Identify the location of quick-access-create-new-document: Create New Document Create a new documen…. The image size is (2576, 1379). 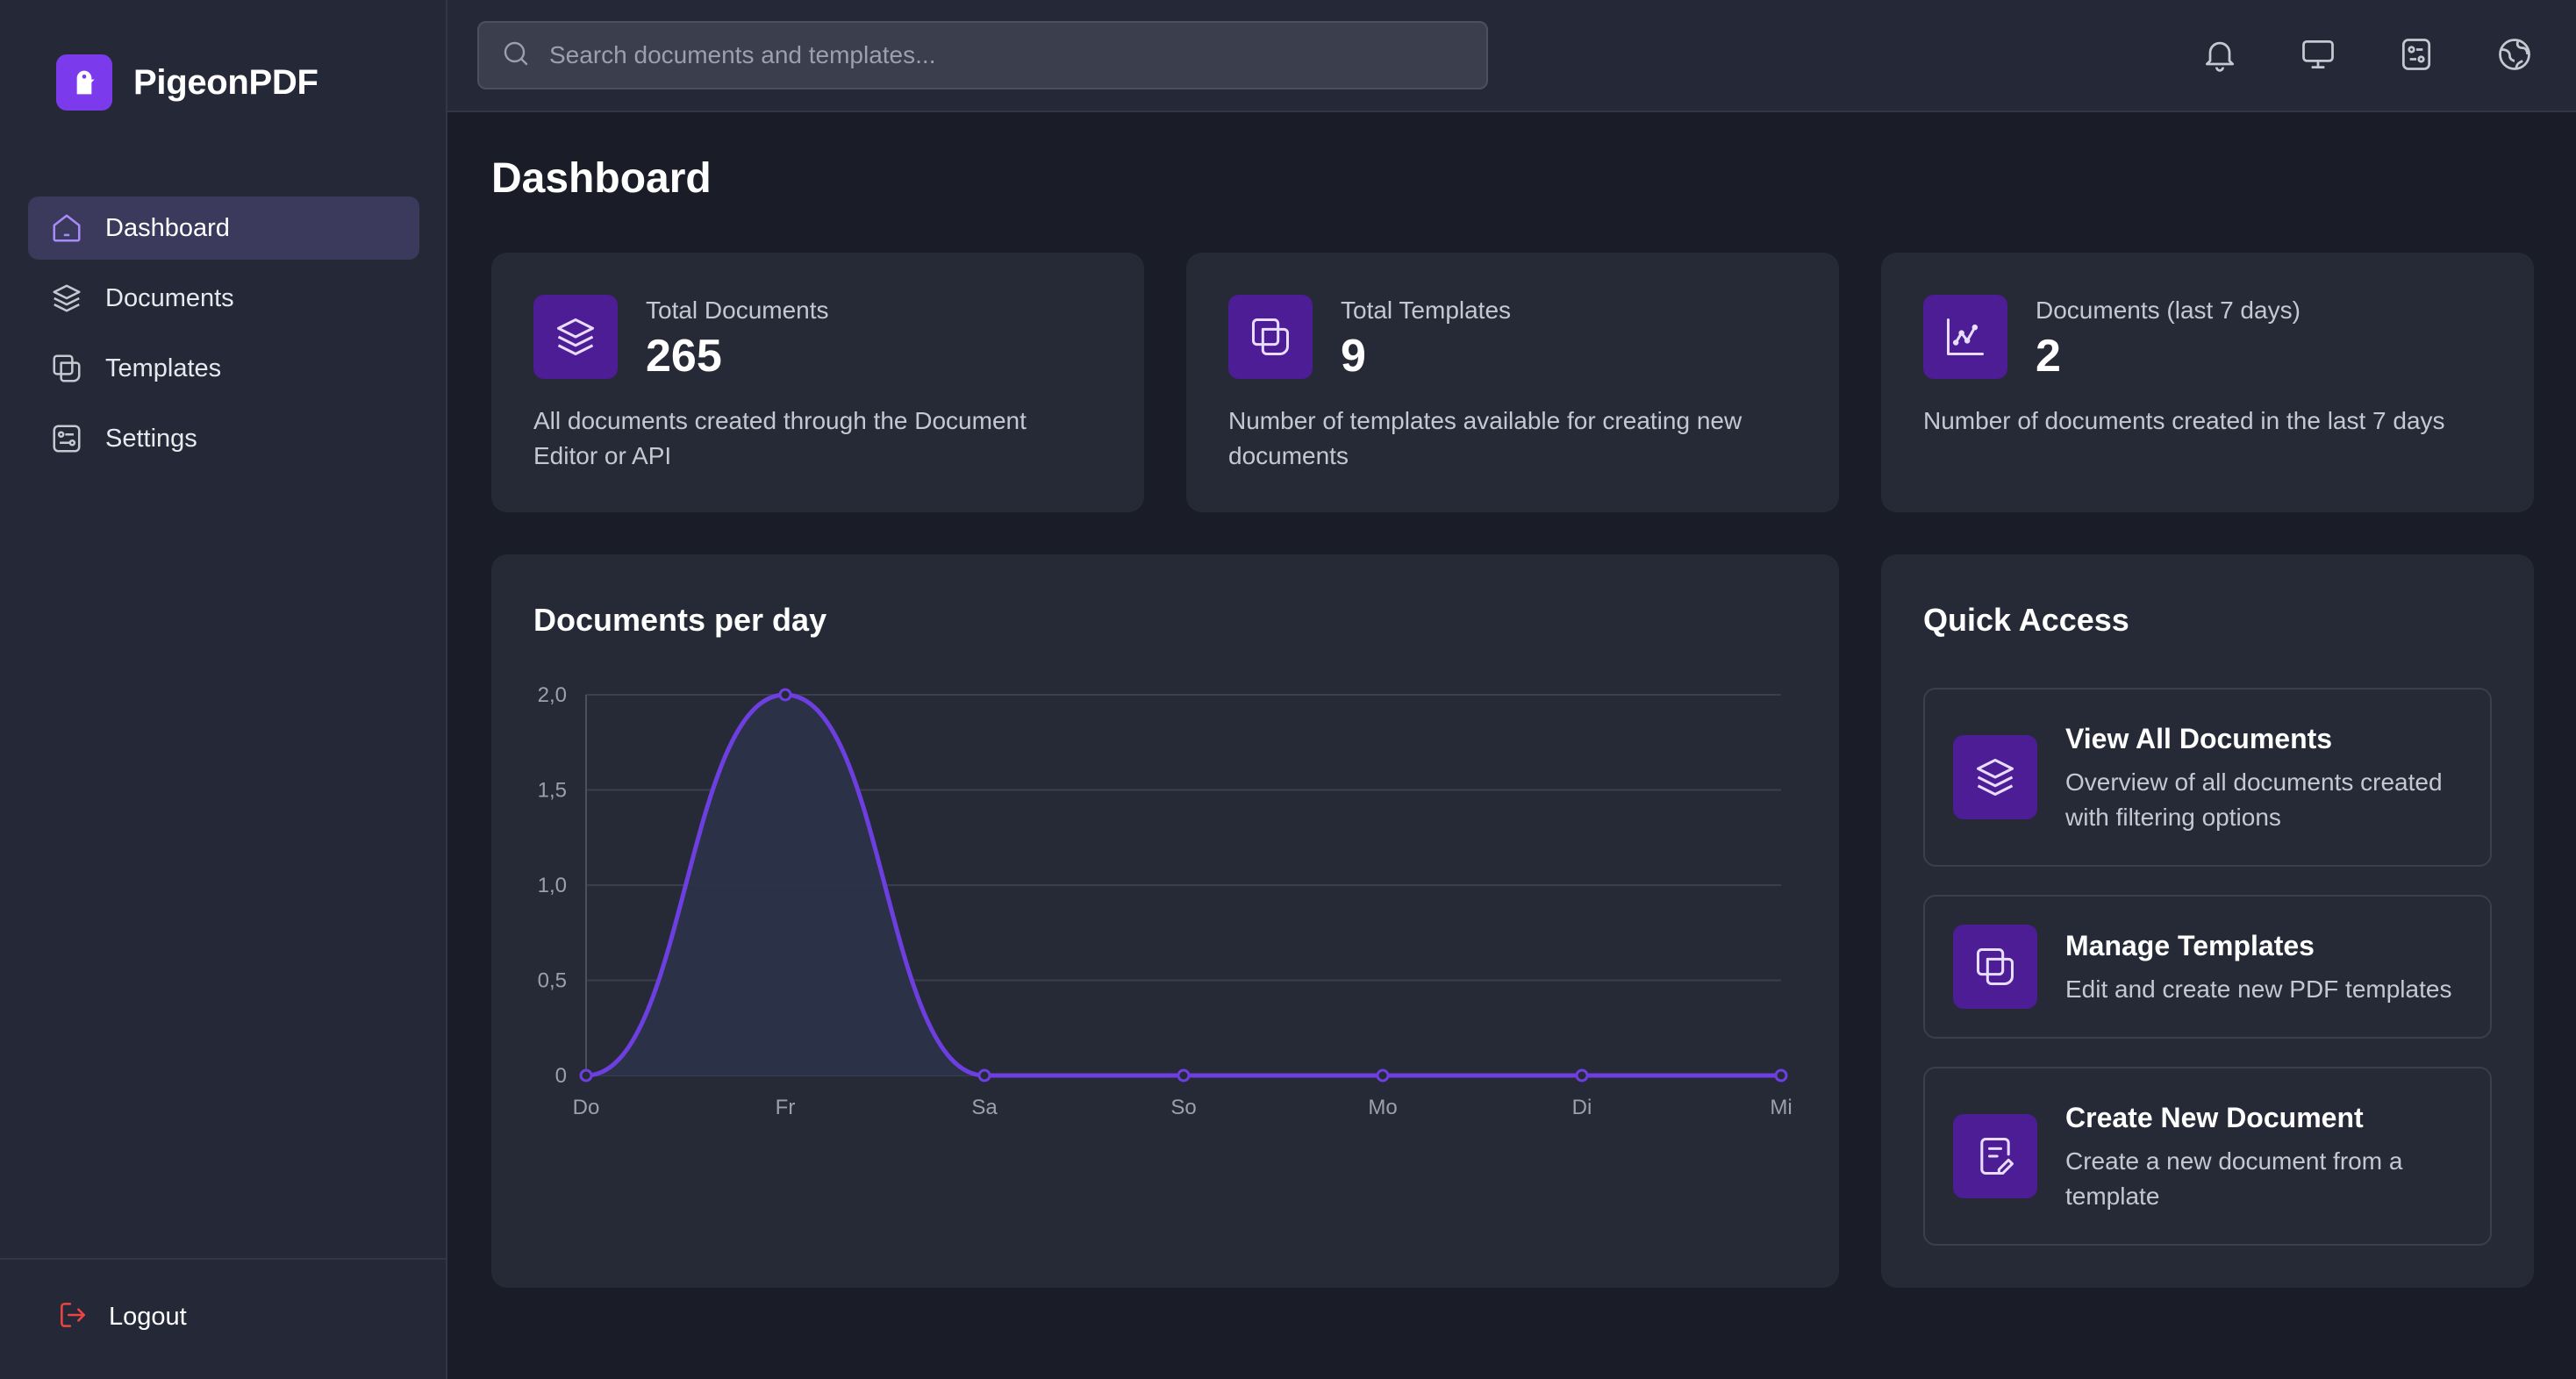
(2207, 1156).